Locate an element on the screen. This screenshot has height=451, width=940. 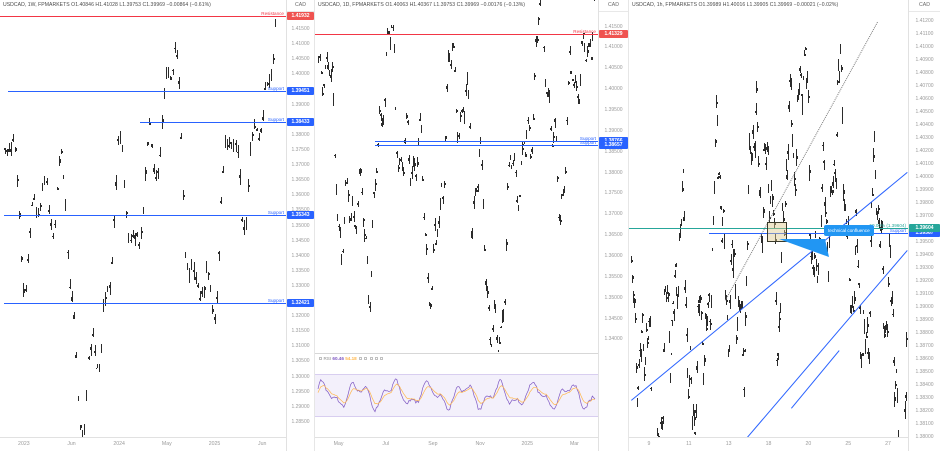
price-label-blue: 1.38433 is located at coordinates (300, 121).